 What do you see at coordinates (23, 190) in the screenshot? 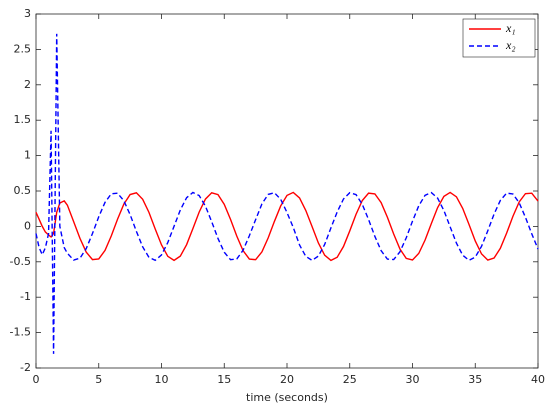
I see `y-tick-label: 0.5` at bounding box center [23, 190].